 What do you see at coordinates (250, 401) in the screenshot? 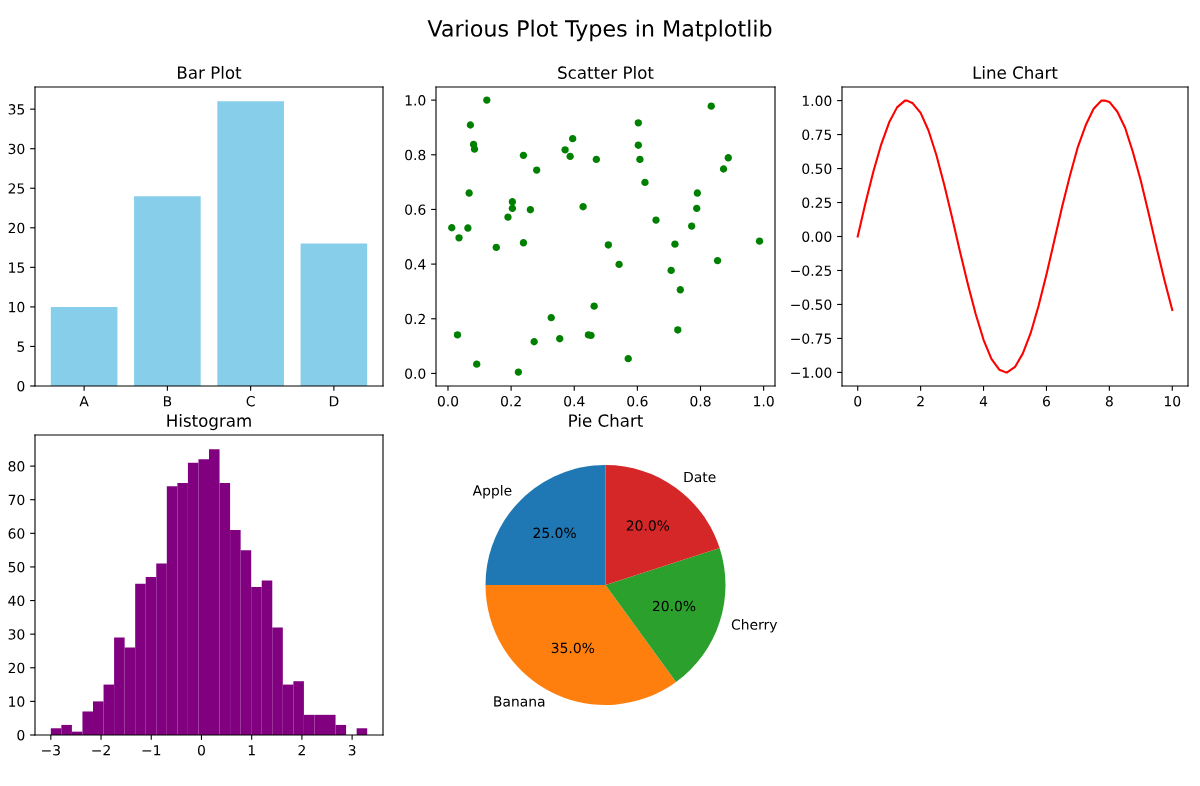
I see `x-tick-label: C` at bounding box center [250, 401].